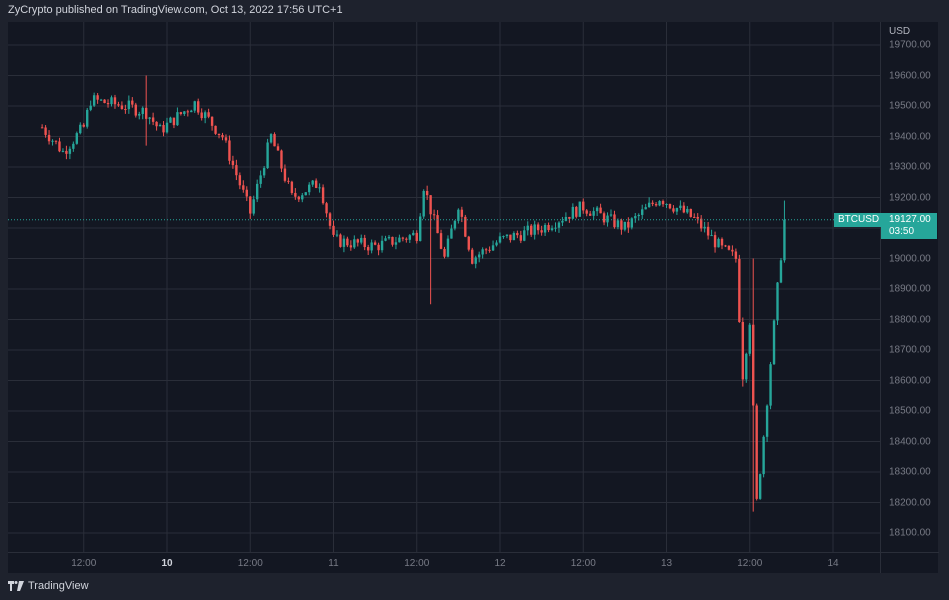  I want to click on price-tick-label: 18600.00, so click(910, 380).